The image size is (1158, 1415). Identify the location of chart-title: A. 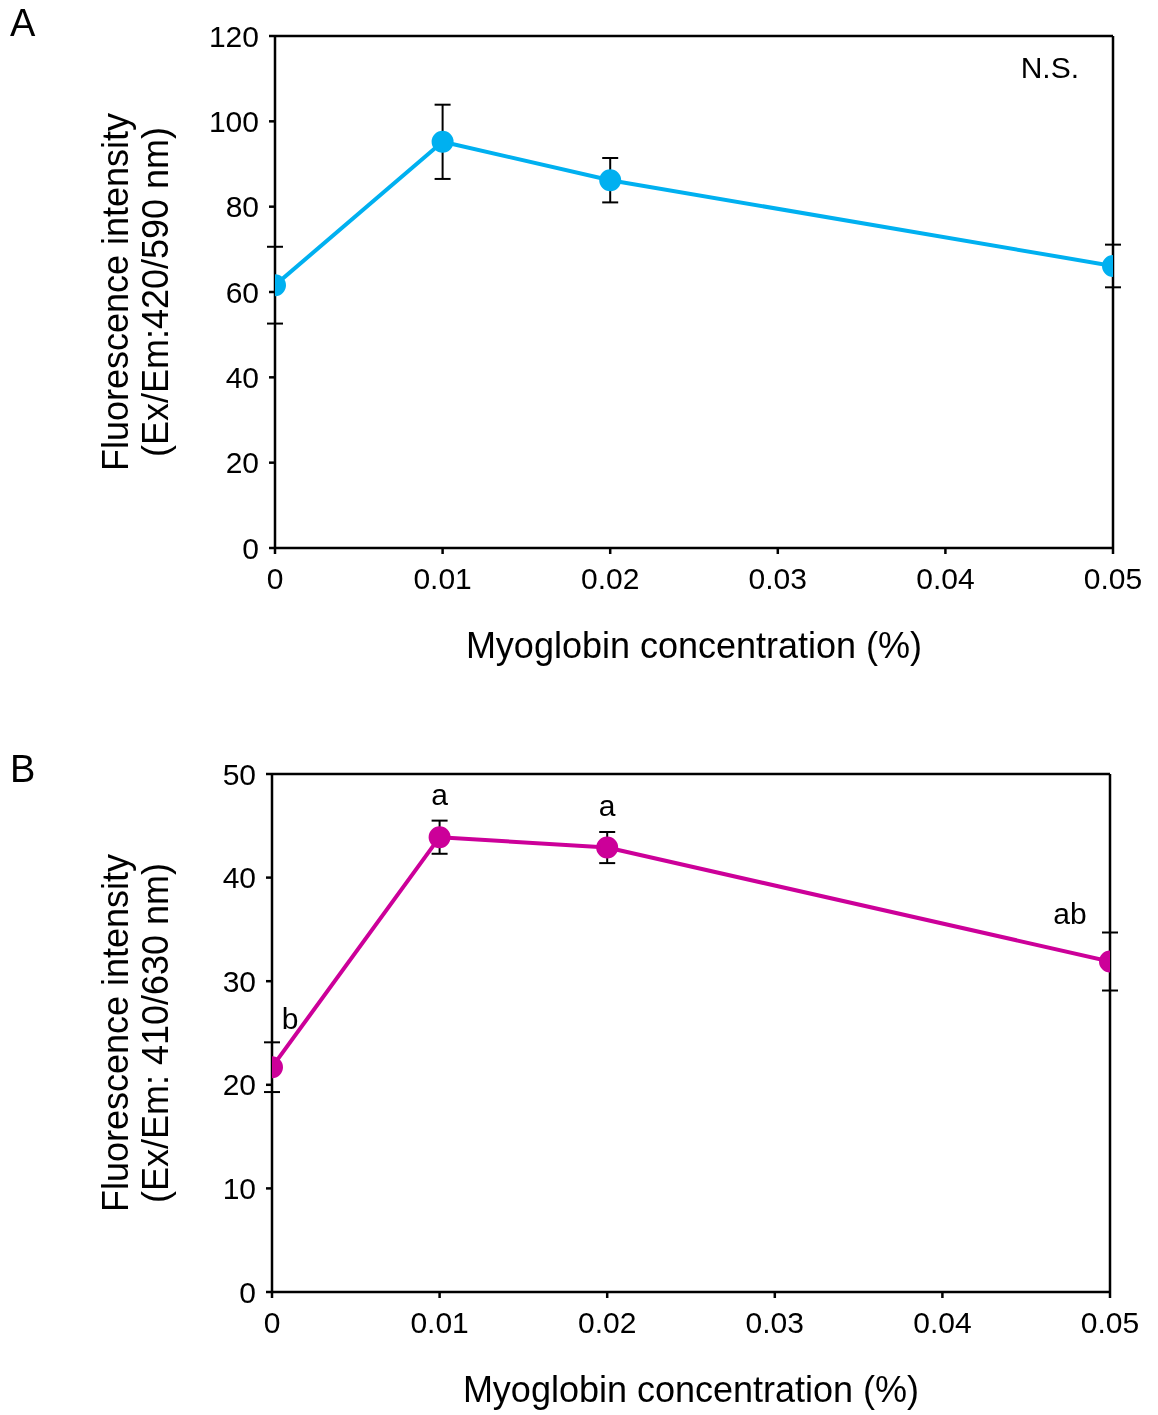
(23, 23).